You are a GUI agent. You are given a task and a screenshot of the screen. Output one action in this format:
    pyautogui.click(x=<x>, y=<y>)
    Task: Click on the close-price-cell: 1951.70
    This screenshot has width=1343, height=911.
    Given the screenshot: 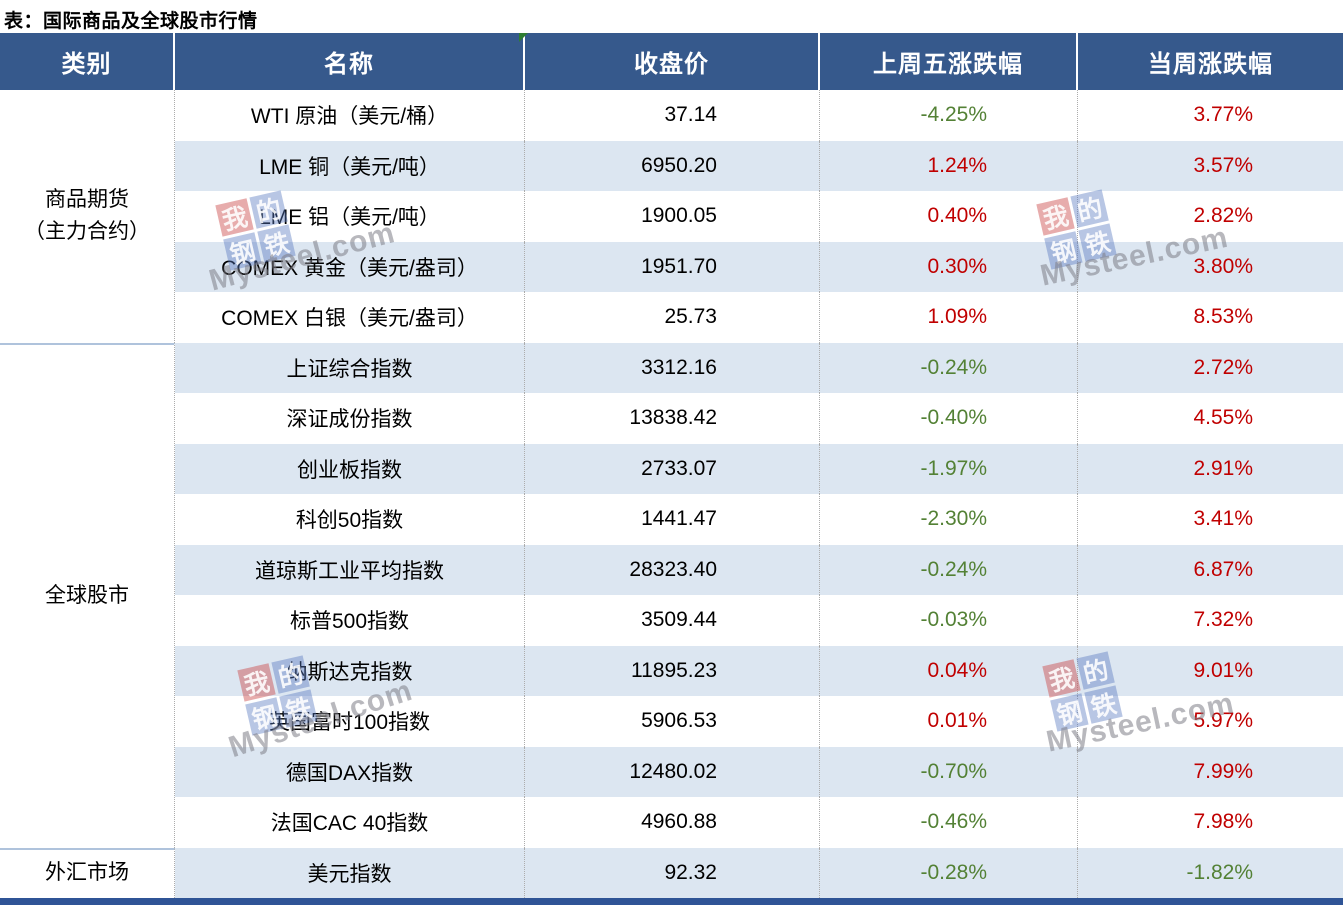 What is the action you would take?
    pyautogui.click(x=672, y=266)
    